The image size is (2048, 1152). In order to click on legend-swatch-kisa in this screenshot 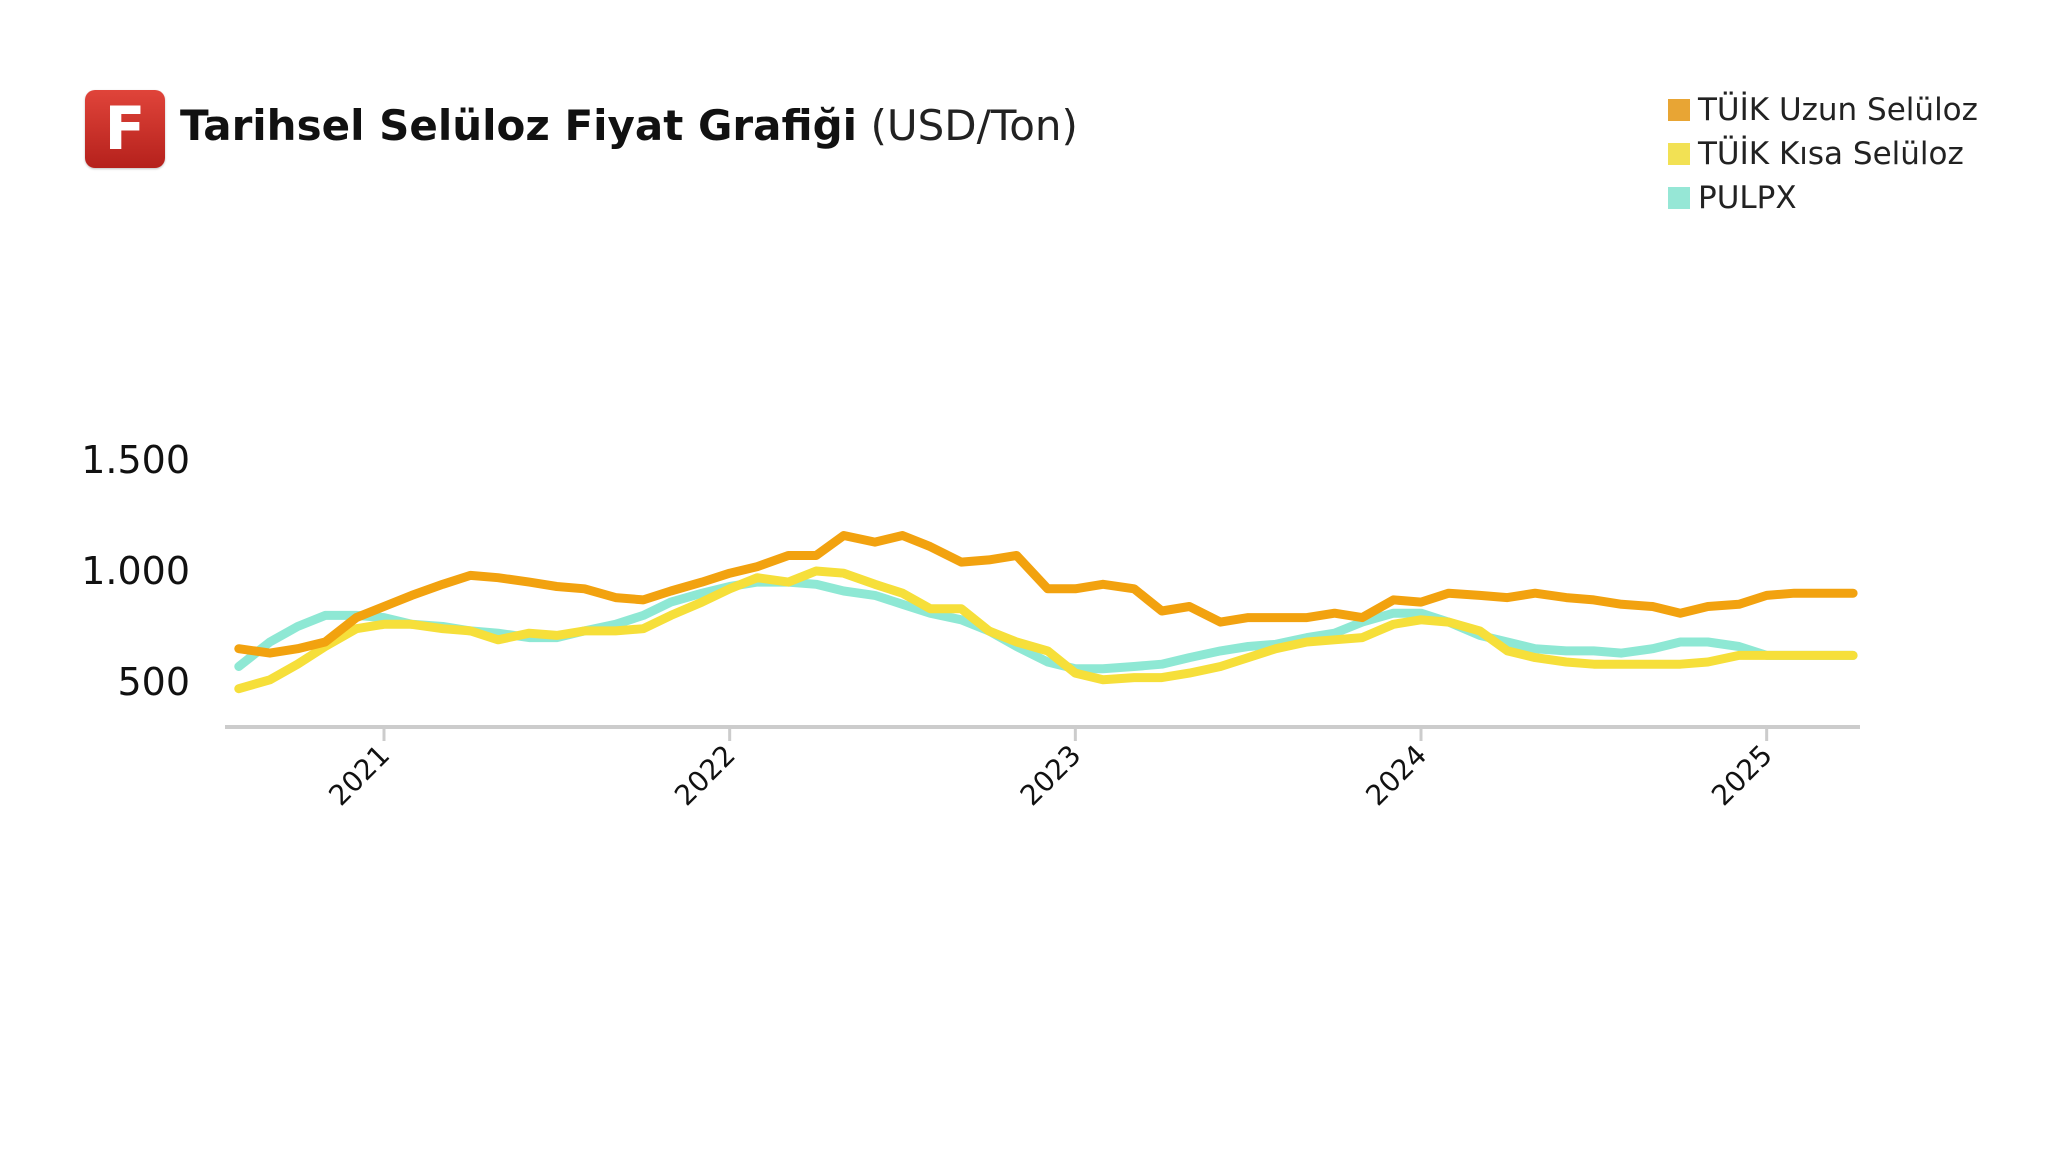, I will do `click(1679, 154)`.